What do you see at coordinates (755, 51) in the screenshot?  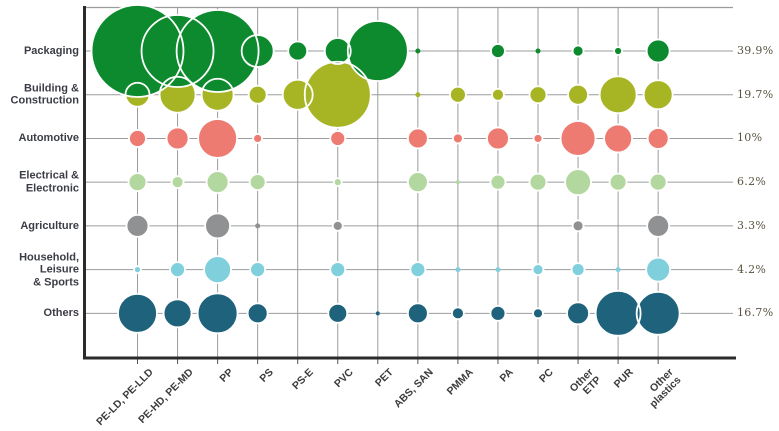 I see `row-percent-label: 39.9%` at bounding box center [755, 51].